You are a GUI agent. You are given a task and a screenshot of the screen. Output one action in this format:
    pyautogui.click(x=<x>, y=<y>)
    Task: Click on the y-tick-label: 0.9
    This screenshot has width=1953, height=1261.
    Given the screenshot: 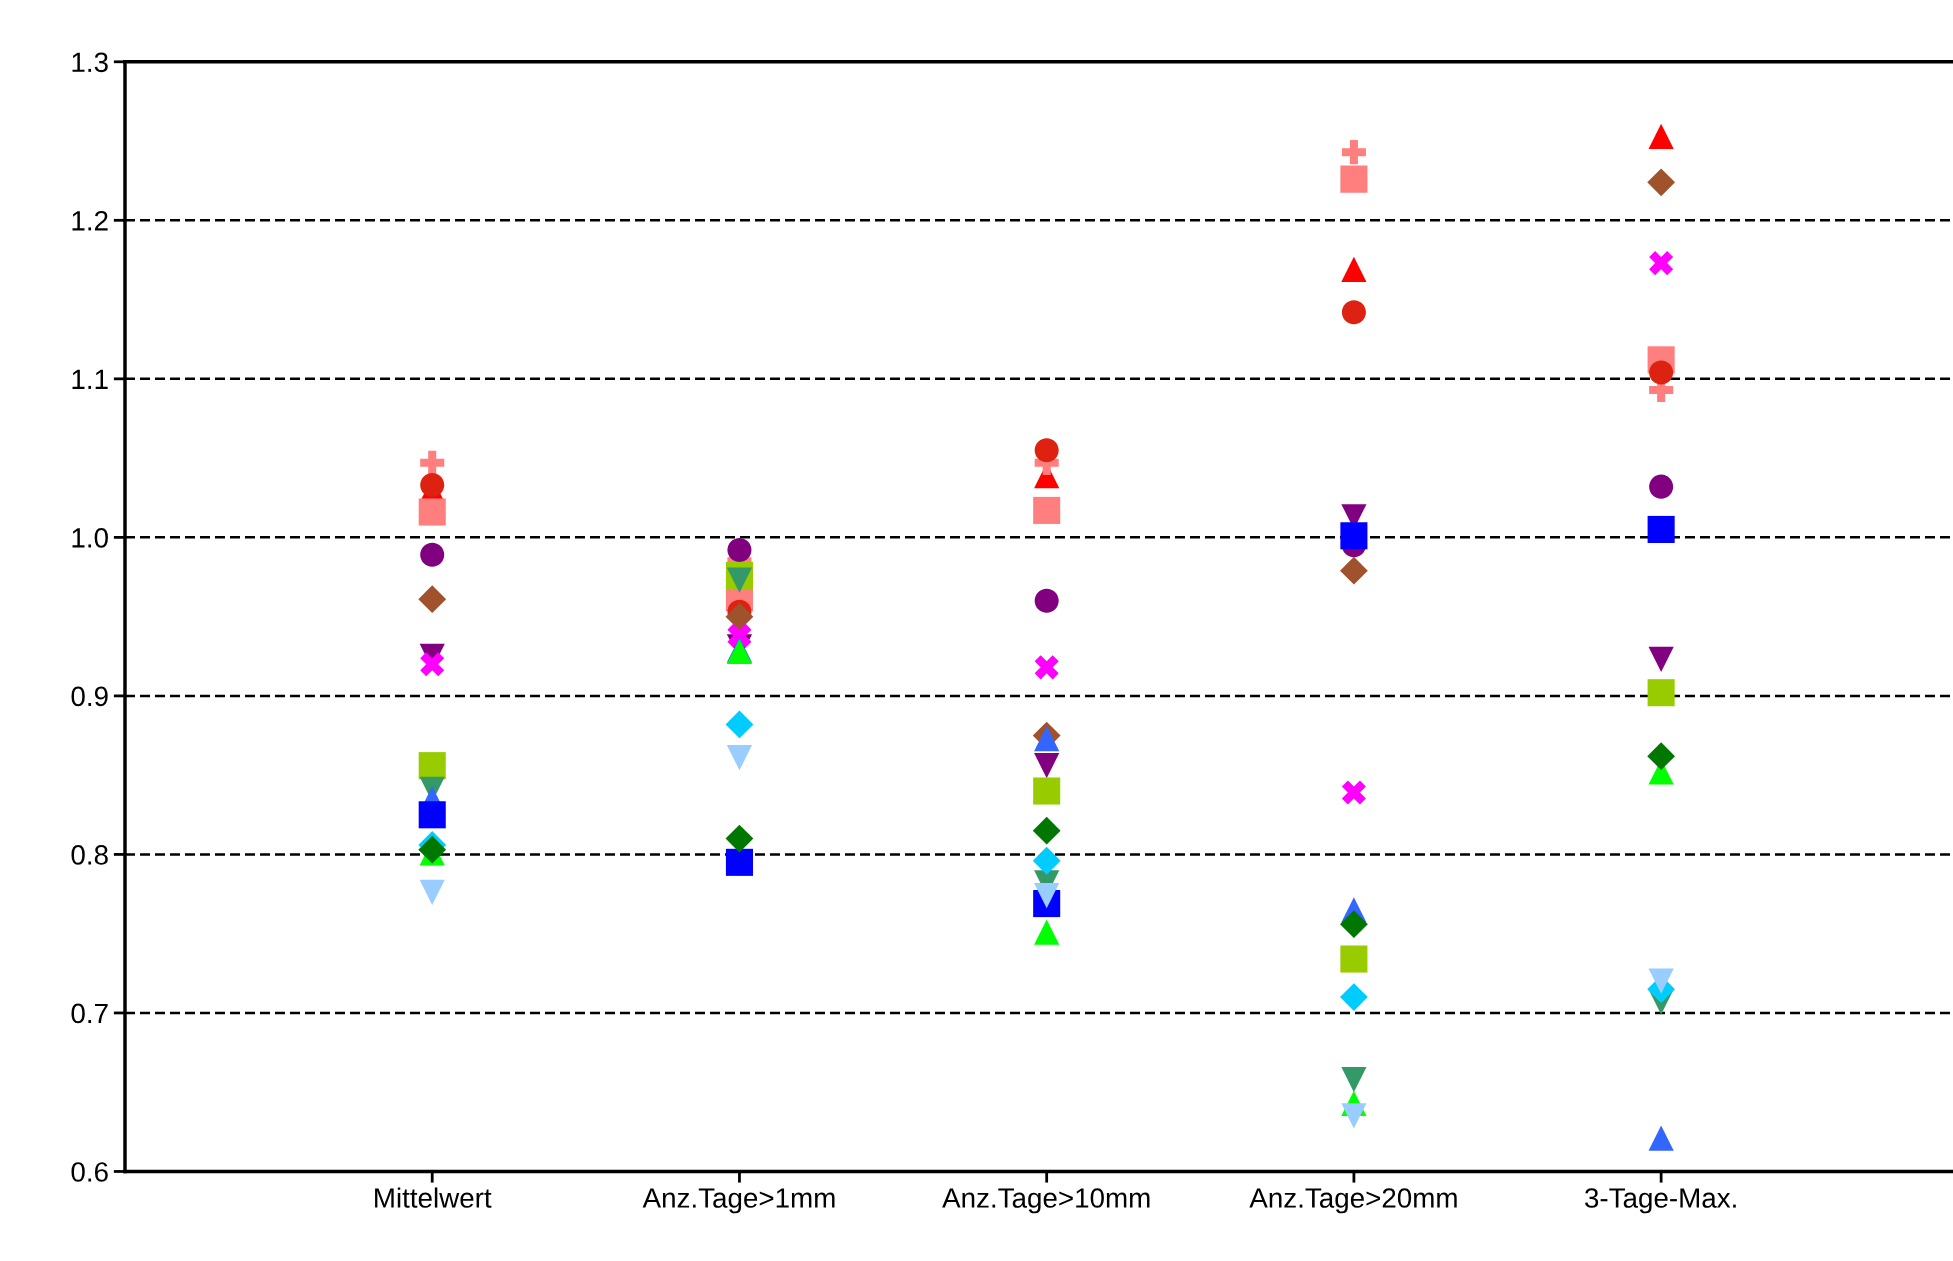 What is the action you would take?
    pyautogui.click(x=89, y=696)
    